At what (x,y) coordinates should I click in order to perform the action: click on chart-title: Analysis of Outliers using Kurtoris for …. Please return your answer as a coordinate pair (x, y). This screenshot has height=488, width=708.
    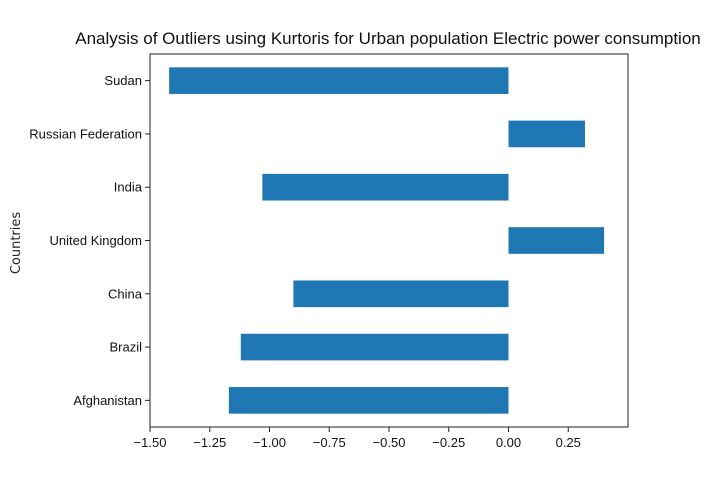
    Looking at the image, I should click on (388, 38).